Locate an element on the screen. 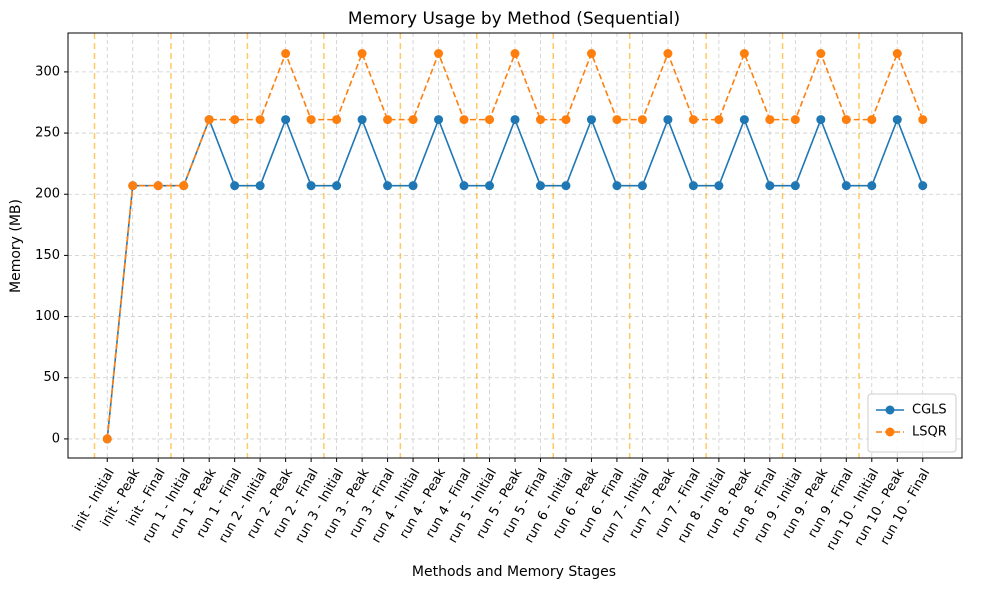 The width and height of the screenshot is (989, 590). y-tick-label: 100 is located at coordinates (47, 316).